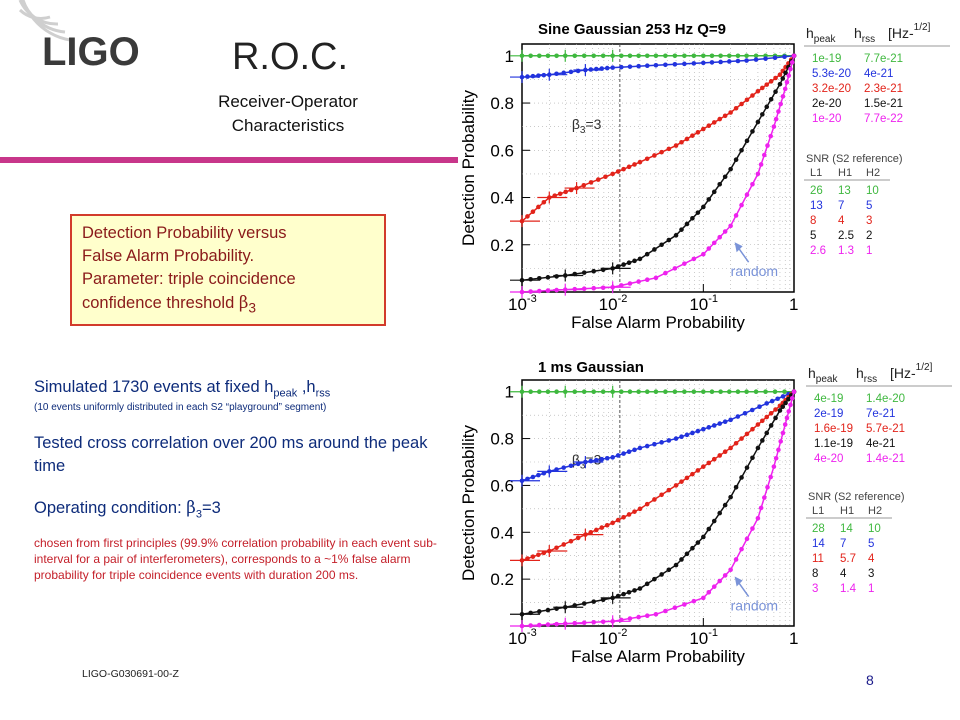 The image size is (960, 720). What do you see at coordinates (738, 247) in the screenshot?
I see `random-arrowhead` at bounding box center [738, 247].